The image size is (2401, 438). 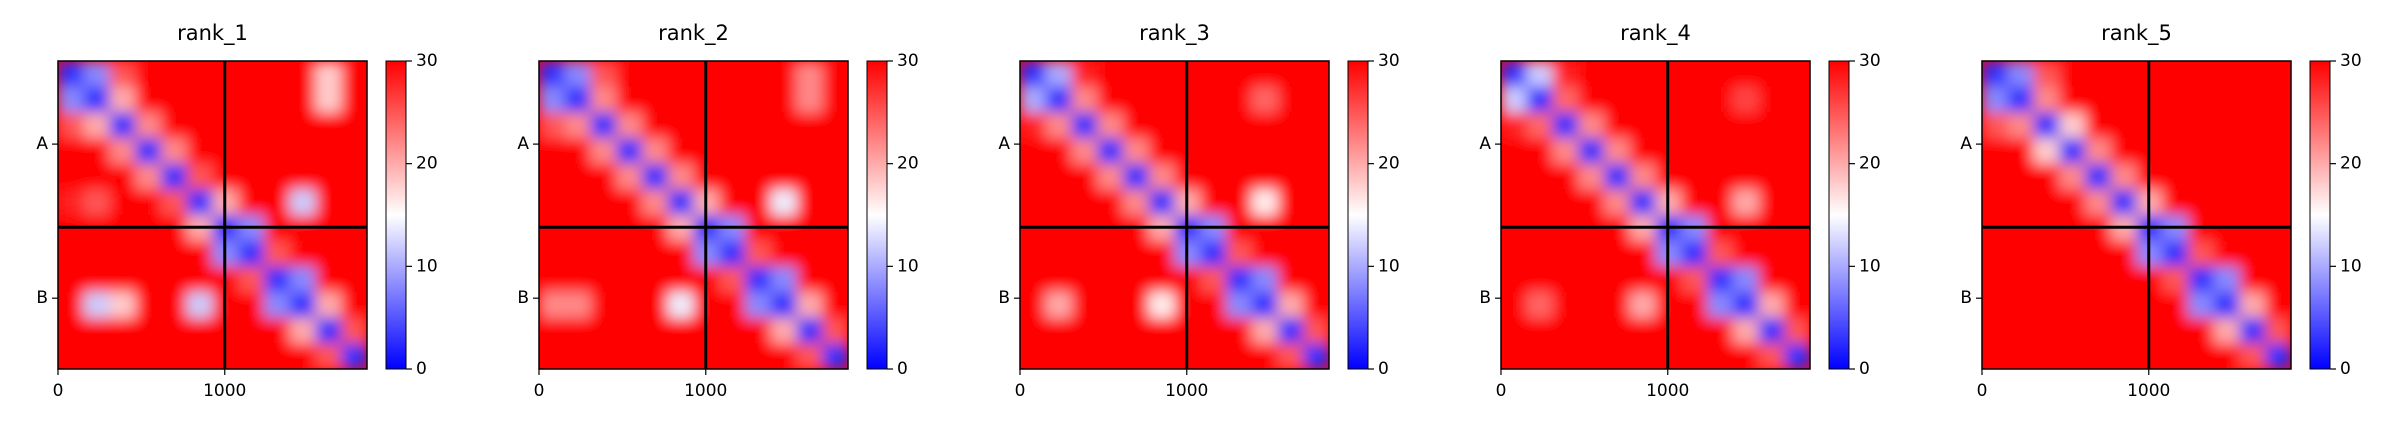 I want to click on colorbar-tick-label: 30, so click(x=1870, y=61).